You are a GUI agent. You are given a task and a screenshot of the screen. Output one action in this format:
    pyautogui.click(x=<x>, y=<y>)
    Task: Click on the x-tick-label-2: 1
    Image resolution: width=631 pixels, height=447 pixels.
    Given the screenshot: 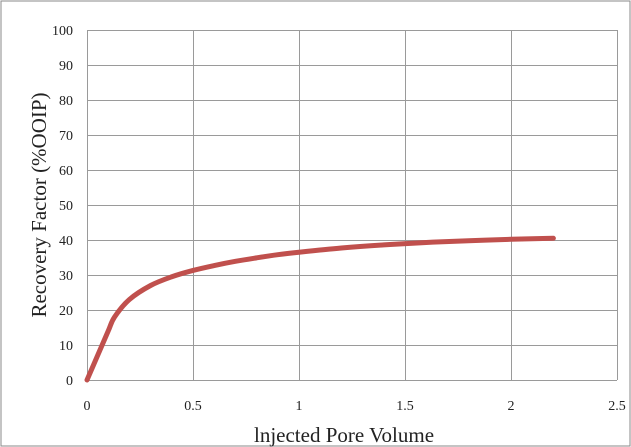 What is the action you would take?
    pyautogui.click(x=299, y=406)
    